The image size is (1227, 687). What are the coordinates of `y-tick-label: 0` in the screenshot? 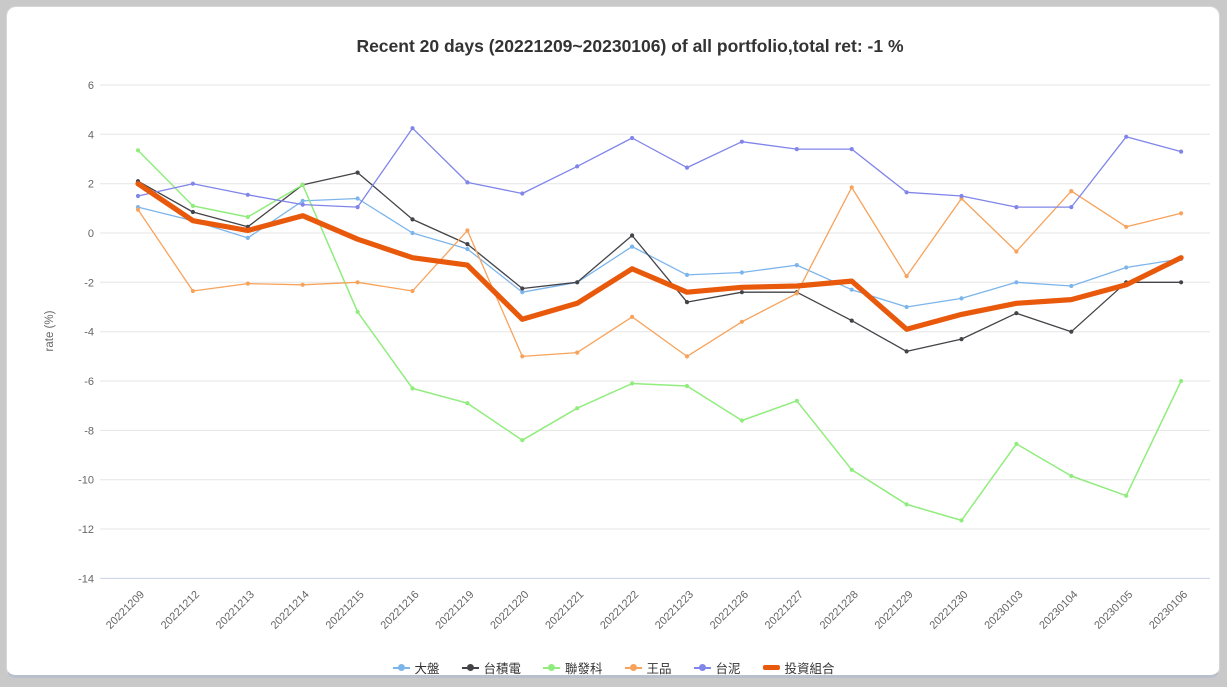 It's located at (91, 234).